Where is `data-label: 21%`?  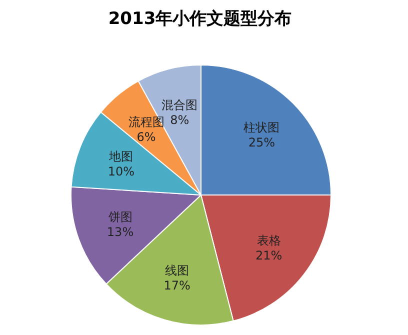
data-label: 21% is located at coordinates (268, 255).